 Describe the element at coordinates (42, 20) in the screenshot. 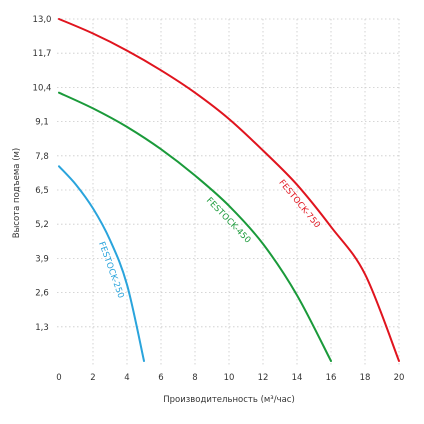

I see `y-tick-label: 13,0` at that location.